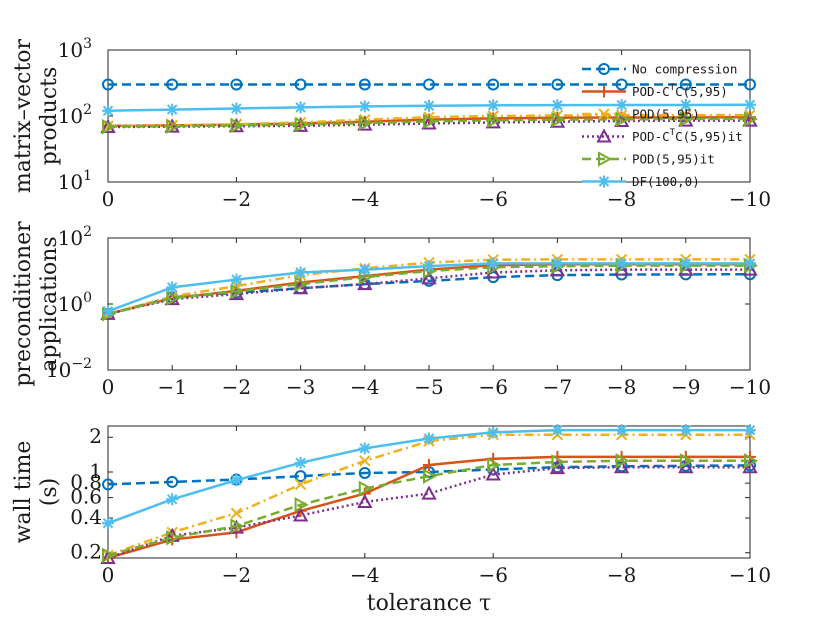  Describe the element at coordinates (86, 517) in the screenshot. I see `y-tick-label: 0.4` at that location.